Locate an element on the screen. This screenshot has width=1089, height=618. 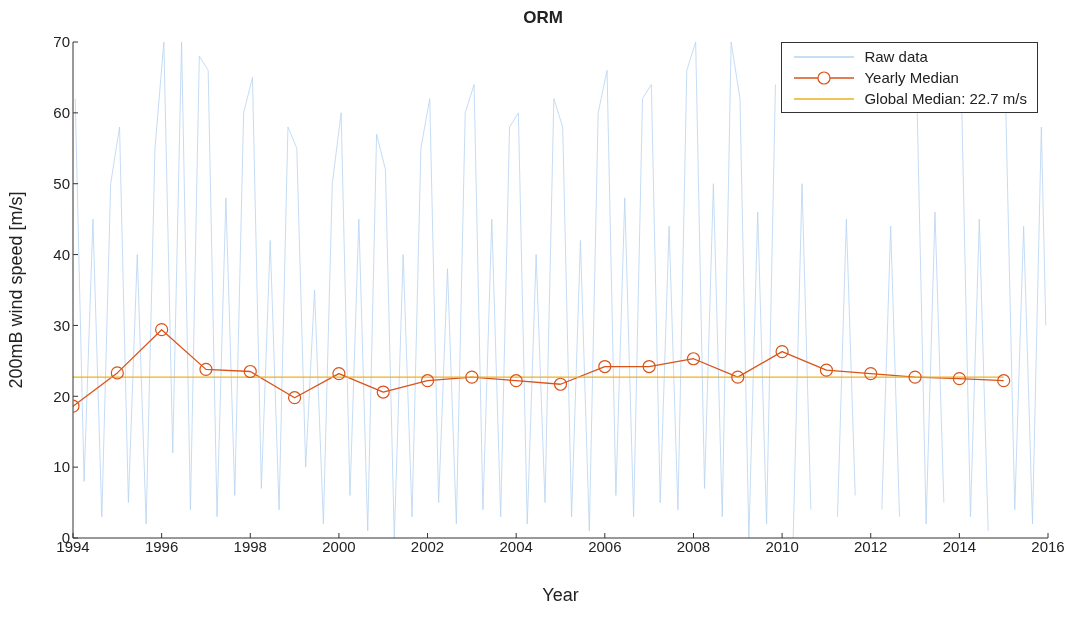
x-tick-label: 2002 is located at coordinates (427, 546).